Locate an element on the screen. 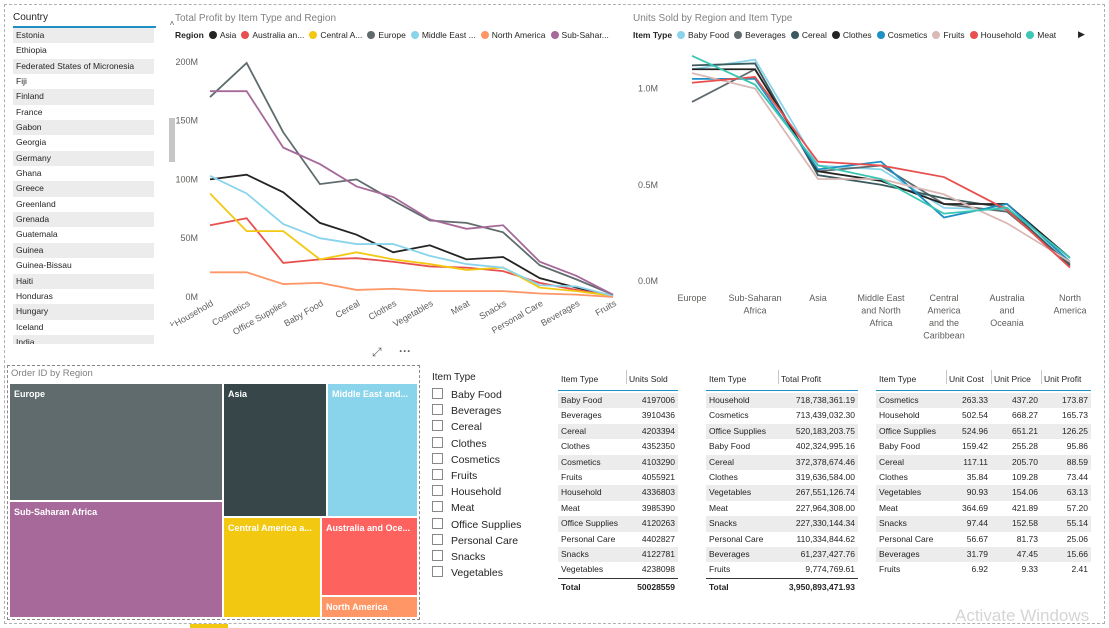 The height and width of the screenshot is (628, 1109). scroll-down-icon: ˅ is located at coordinates (172, 324).